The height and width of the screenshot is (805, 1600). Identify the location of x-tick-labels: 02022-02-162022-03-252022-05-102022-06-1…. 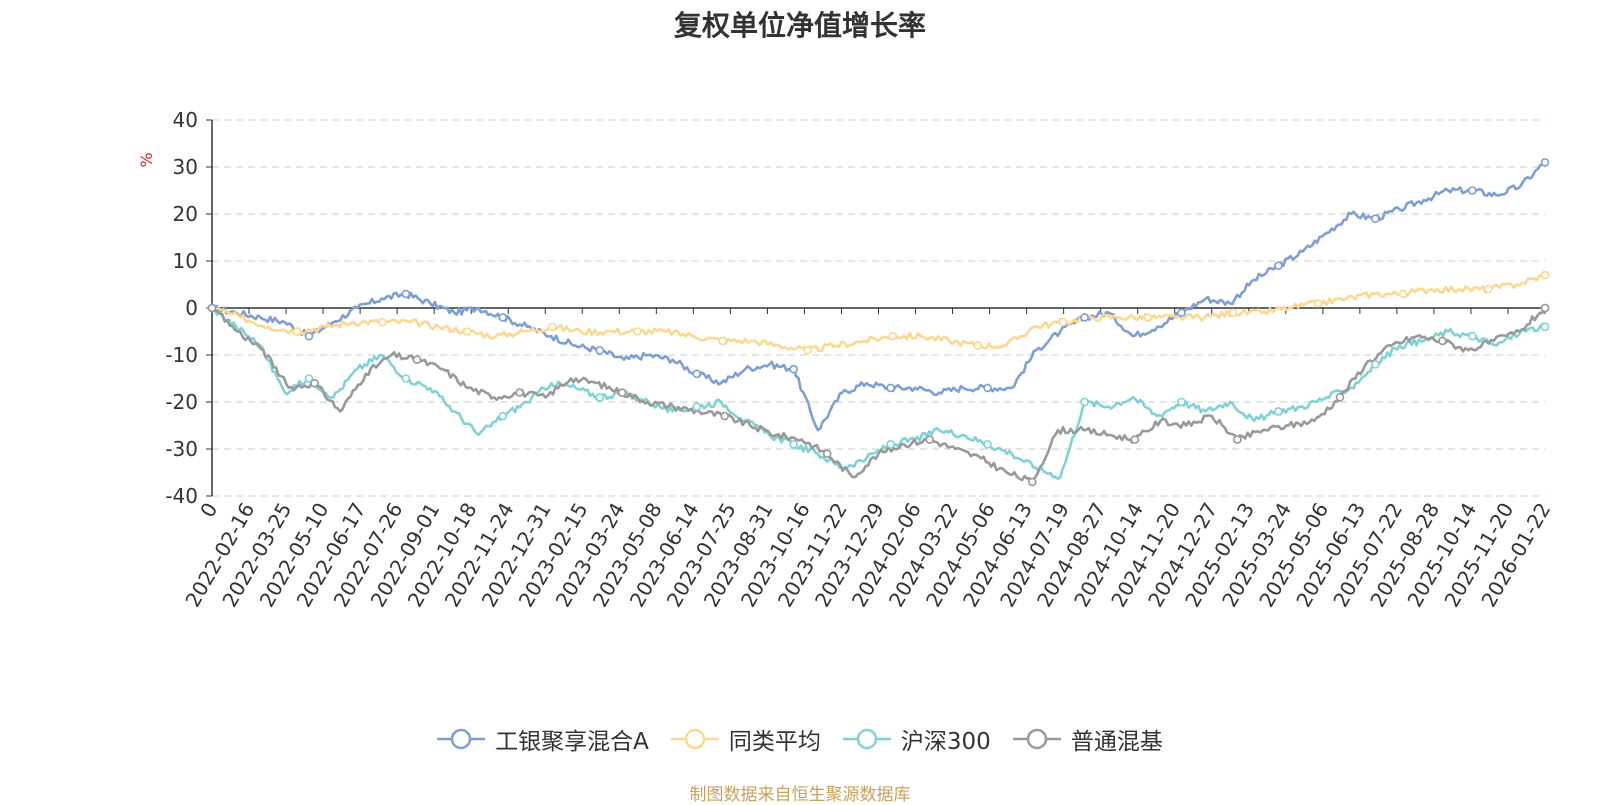
(867, 554).